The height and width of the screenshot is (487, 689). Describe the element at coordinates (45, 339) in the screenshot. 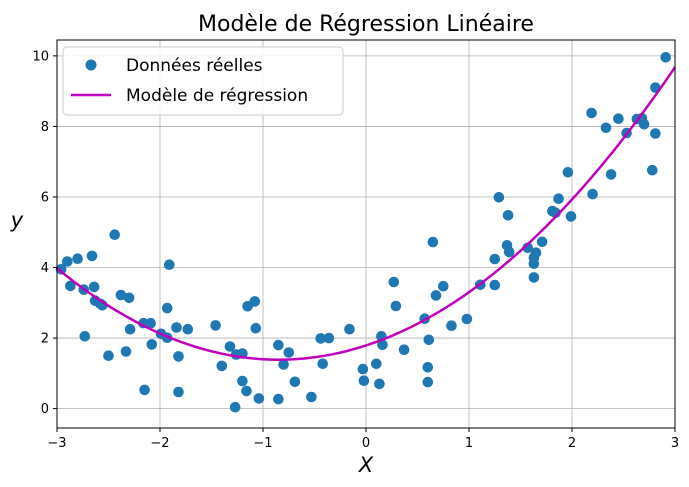

I see `y-tick-label: 2` at that location.